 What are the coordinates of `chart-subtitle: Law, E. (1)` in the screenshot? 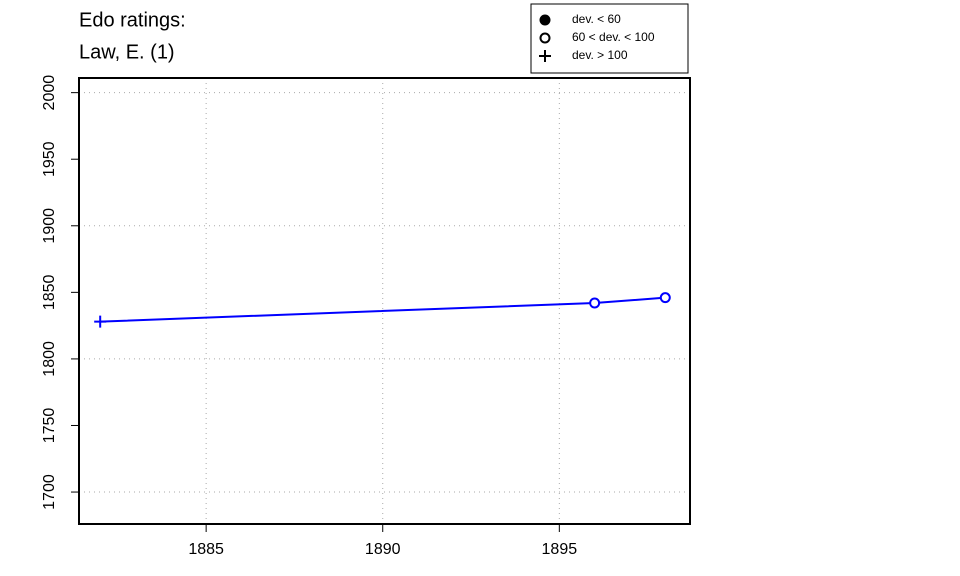 It's located at (127, 52).